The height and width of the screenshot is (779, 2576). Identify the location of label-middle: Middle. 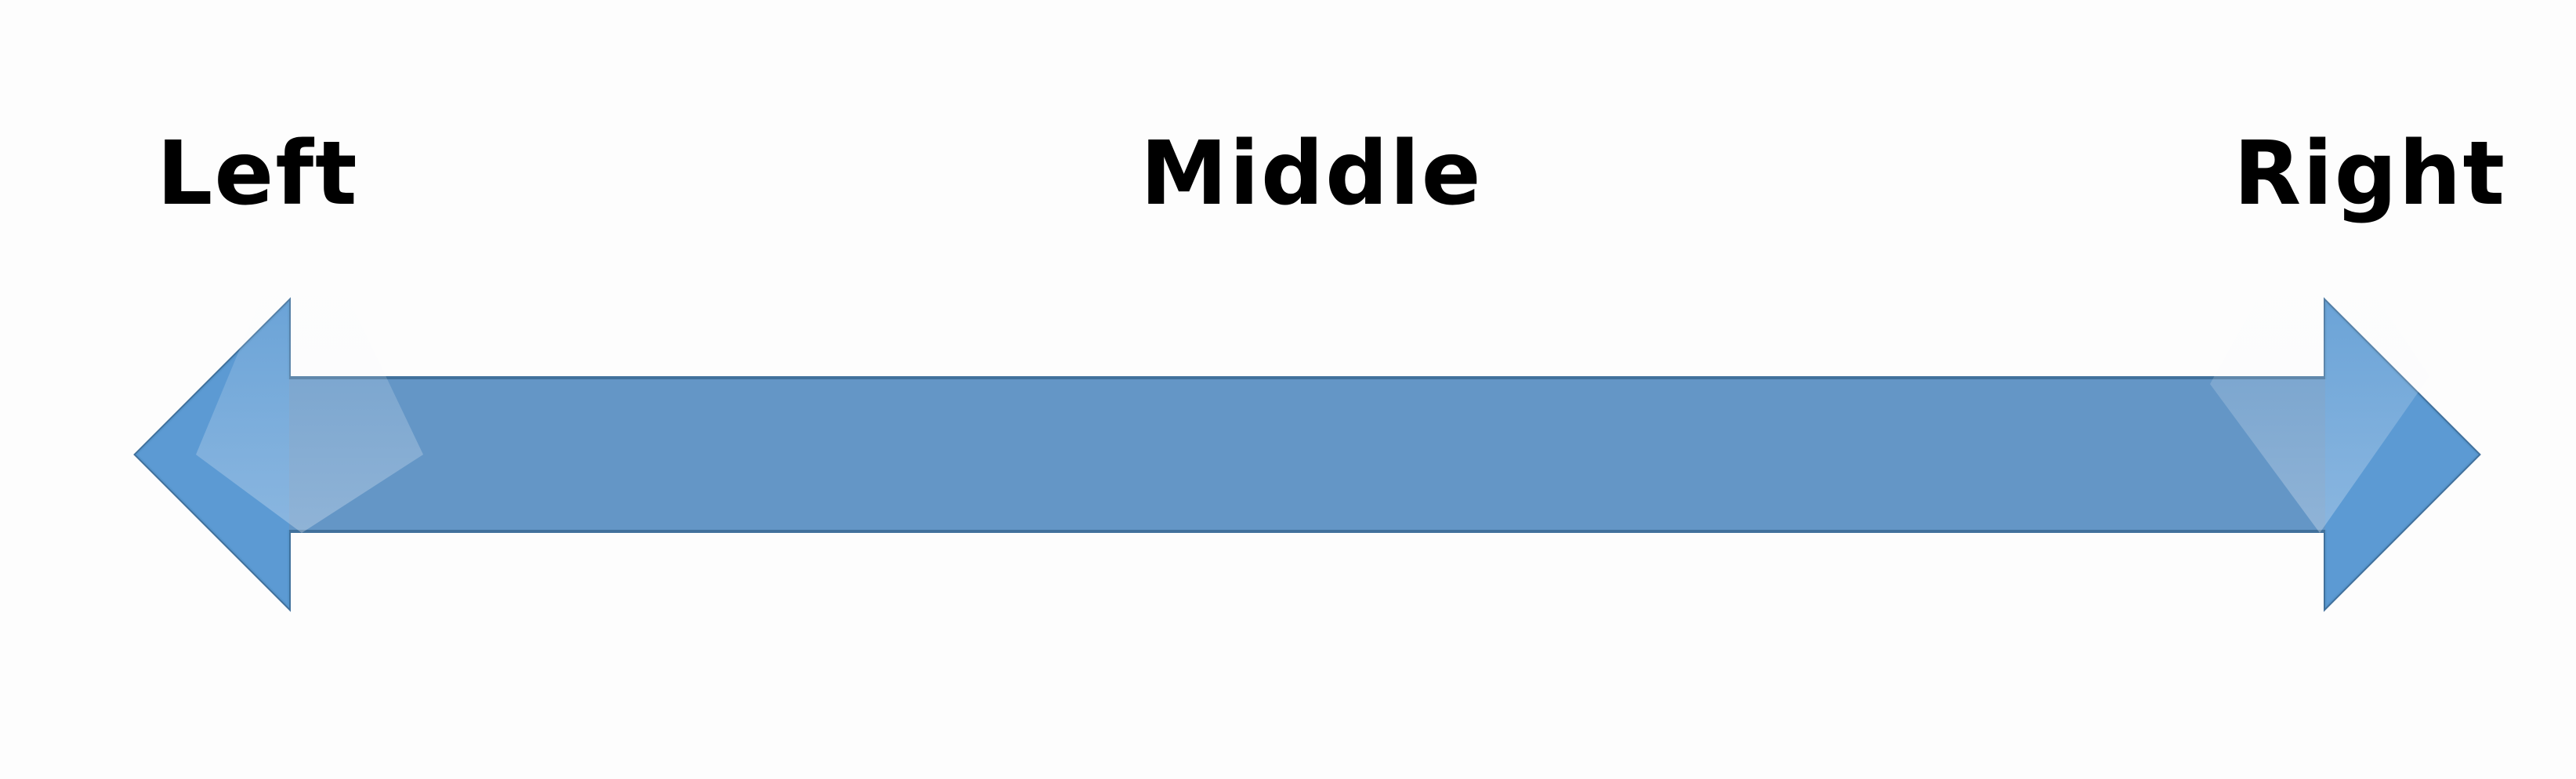
(1311, 174).